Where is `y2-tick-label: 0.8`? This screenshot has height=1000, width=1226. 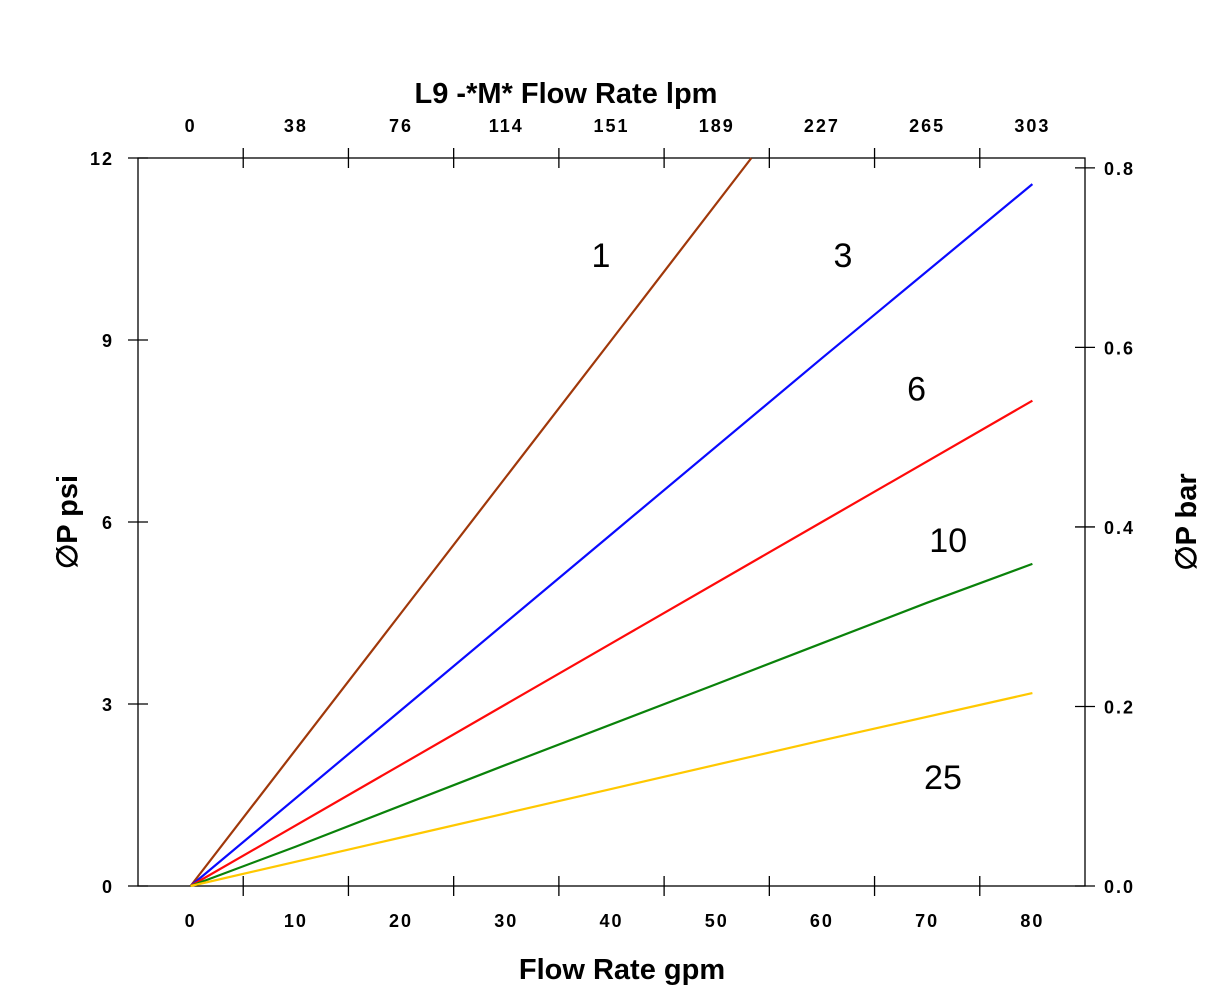 y2-tick-label: 0.8 is located at coordinates (1119, 169).